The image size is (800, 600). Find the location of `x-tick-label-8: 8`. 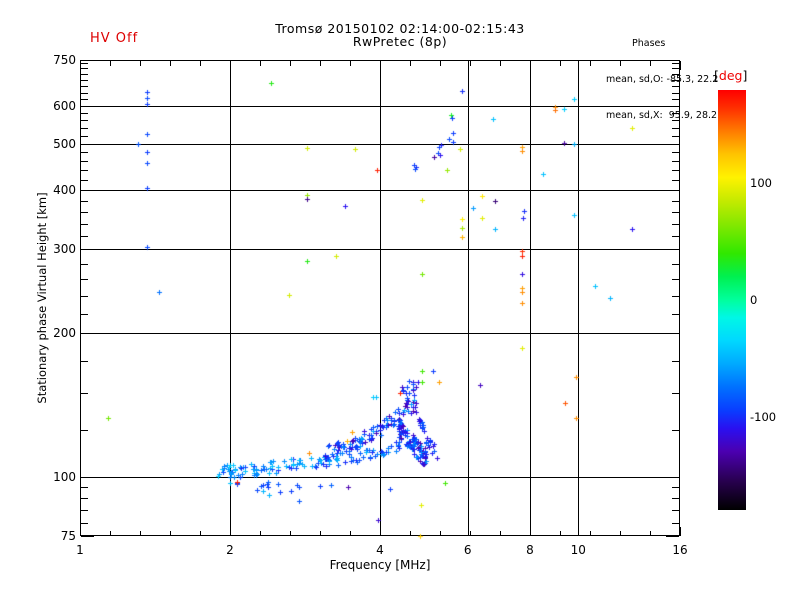

x-tick-label-8: 8 is located at coordinates (530, 550).